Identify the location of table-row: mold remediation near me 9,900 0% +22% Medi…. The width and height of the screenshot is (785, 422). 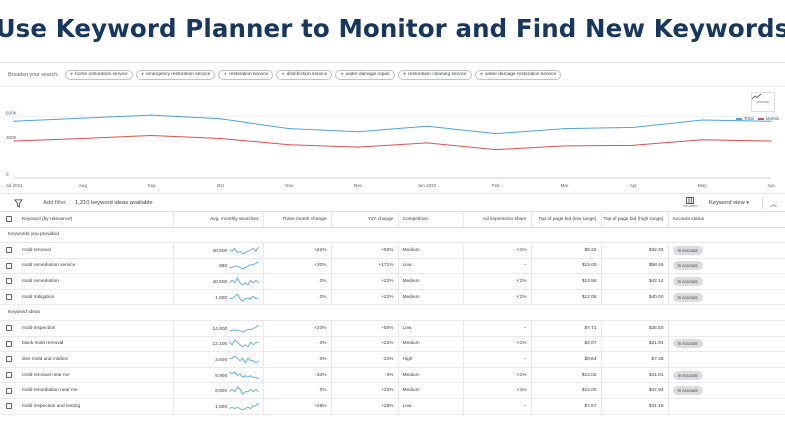
(392, 391).